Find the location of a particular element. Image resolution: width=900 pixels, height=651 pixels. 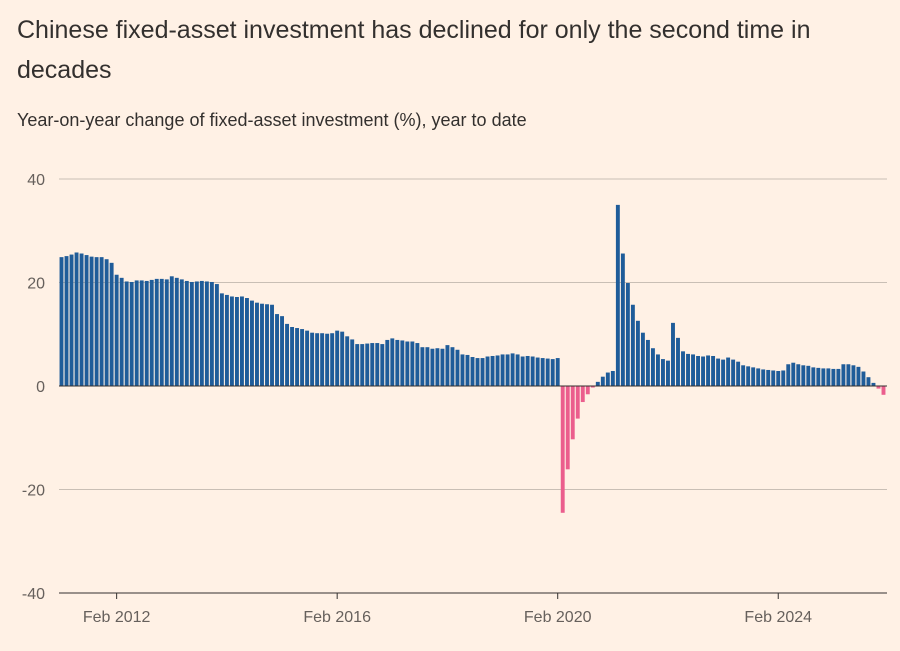

x-axis-ticks: Feb 2012 Feb 2016 Feb 2020 Feb 2024 is located at coordinates (473, 609).